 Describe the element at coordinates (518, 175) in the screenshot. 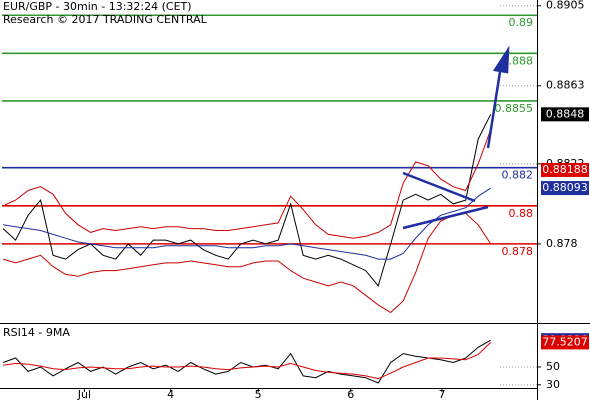

I see `level-label: 0.882` at that location.